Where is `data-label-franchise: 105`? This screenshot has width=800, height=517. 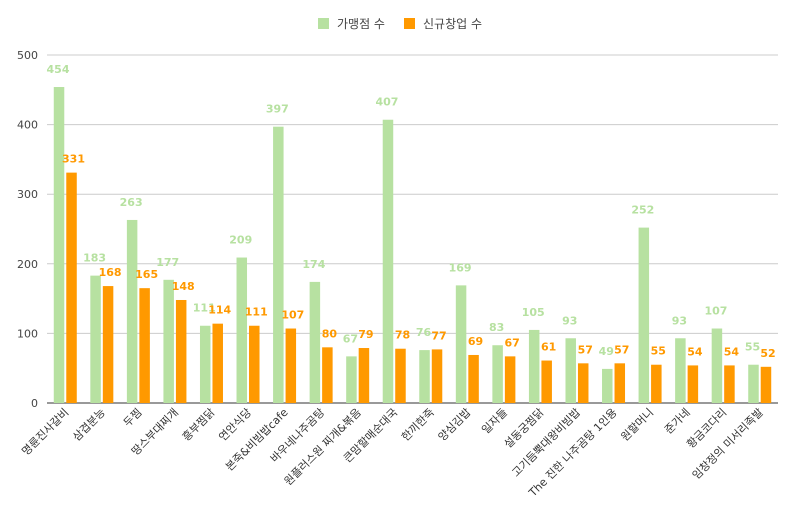 data-label-franchise: 105 is located at coordinates (533, 312).